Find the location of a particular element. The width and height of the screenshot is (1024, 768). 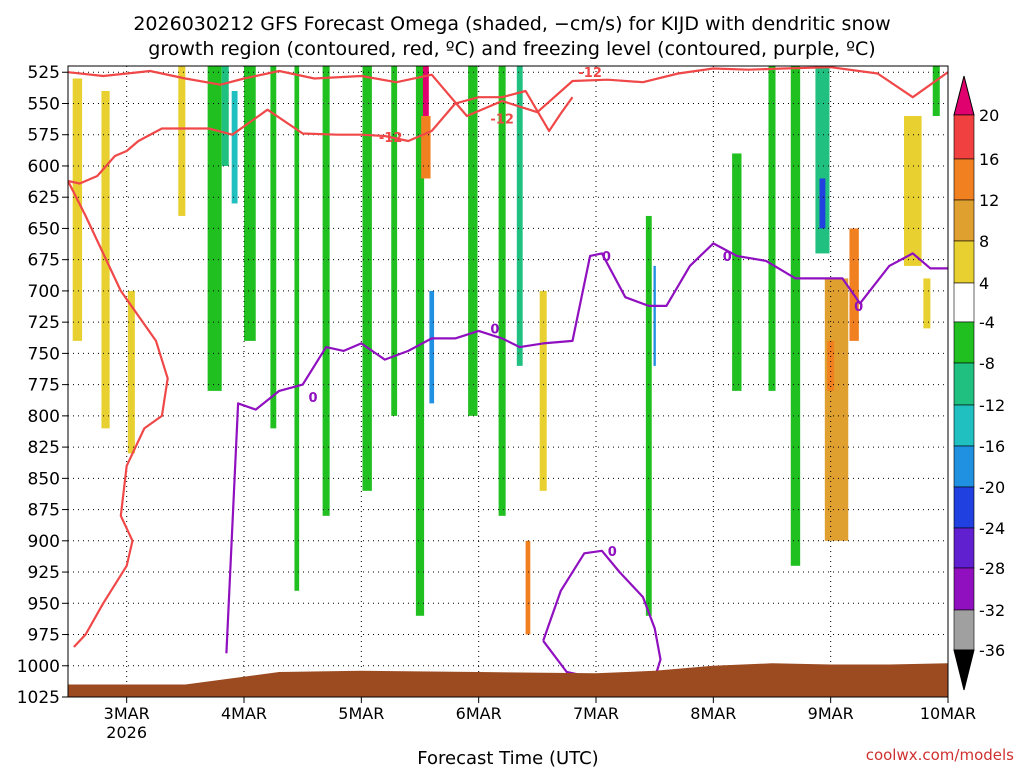

y-tick-label-575: 575 is located at coordinates (44, 136).